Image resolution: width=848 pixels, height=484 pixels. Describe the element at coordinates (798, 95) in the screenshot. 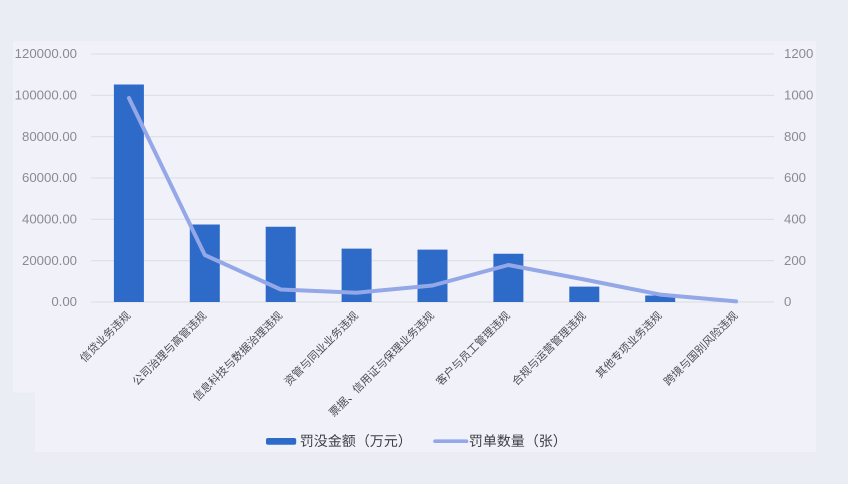

I see `svg-text: 1000` at that location.